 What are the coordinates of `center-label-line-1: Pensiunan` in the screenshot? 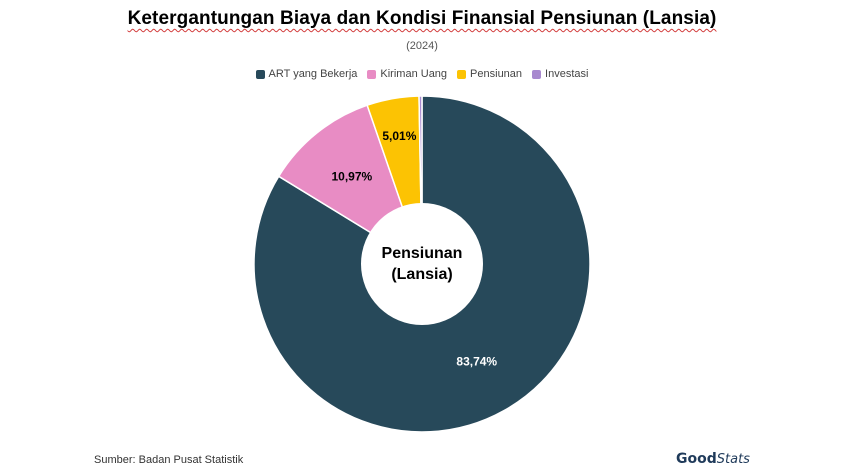 It's located at (422, 253).